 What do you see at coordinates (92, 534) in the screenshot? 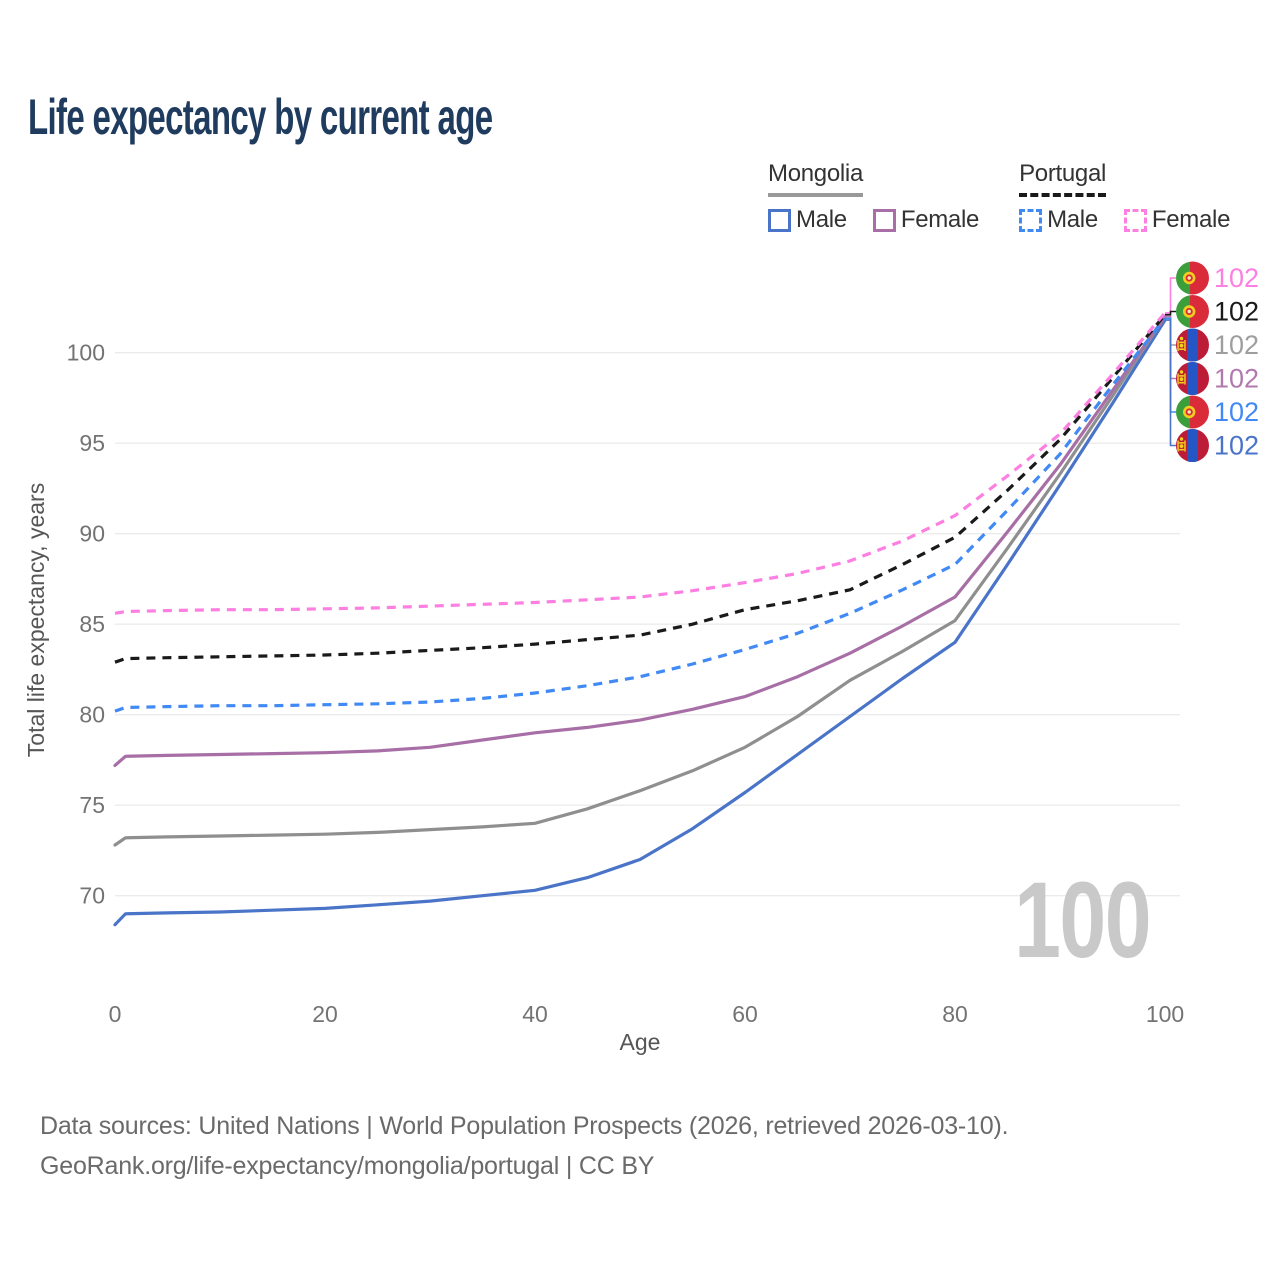
I see `y-tick-label: 90` at bounding box center [92, 534].